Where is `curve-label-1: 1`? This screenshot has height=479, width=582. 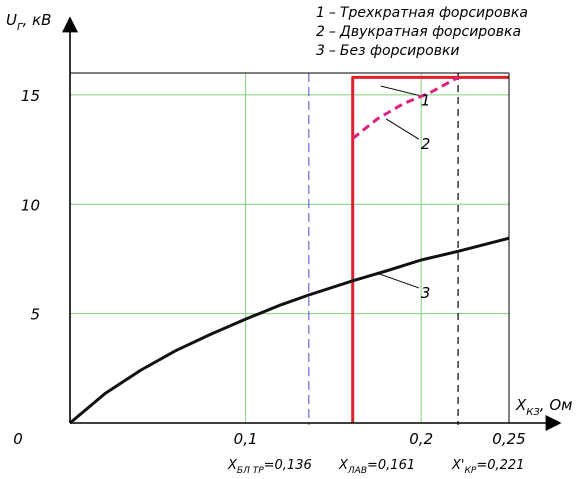 curve-label-1: 1 is located at coordinates (426, 100).